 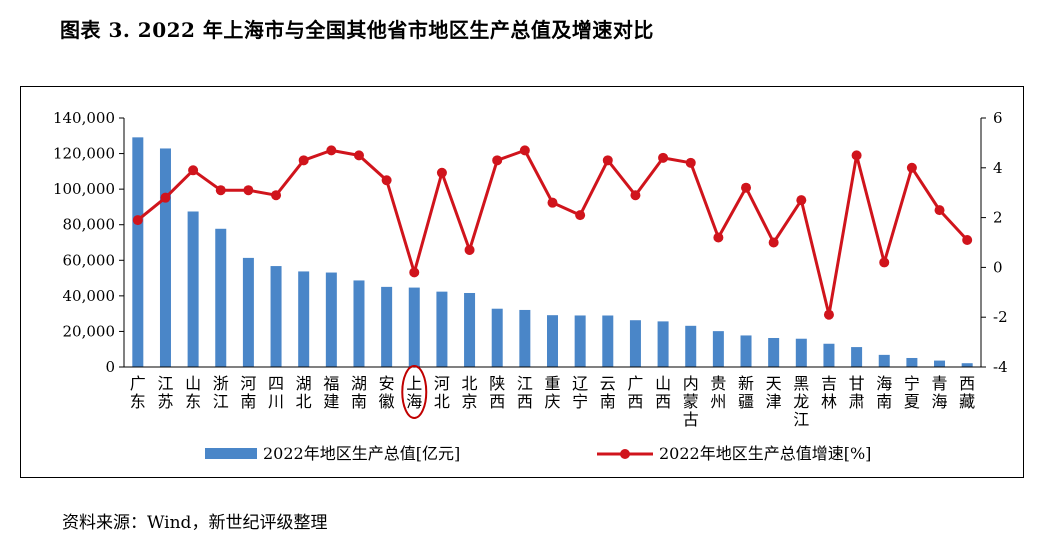 What do you see at coordinates (939, 210) in the screenshot?
I see `growth-point-青海` at bounding box center [939, 210].